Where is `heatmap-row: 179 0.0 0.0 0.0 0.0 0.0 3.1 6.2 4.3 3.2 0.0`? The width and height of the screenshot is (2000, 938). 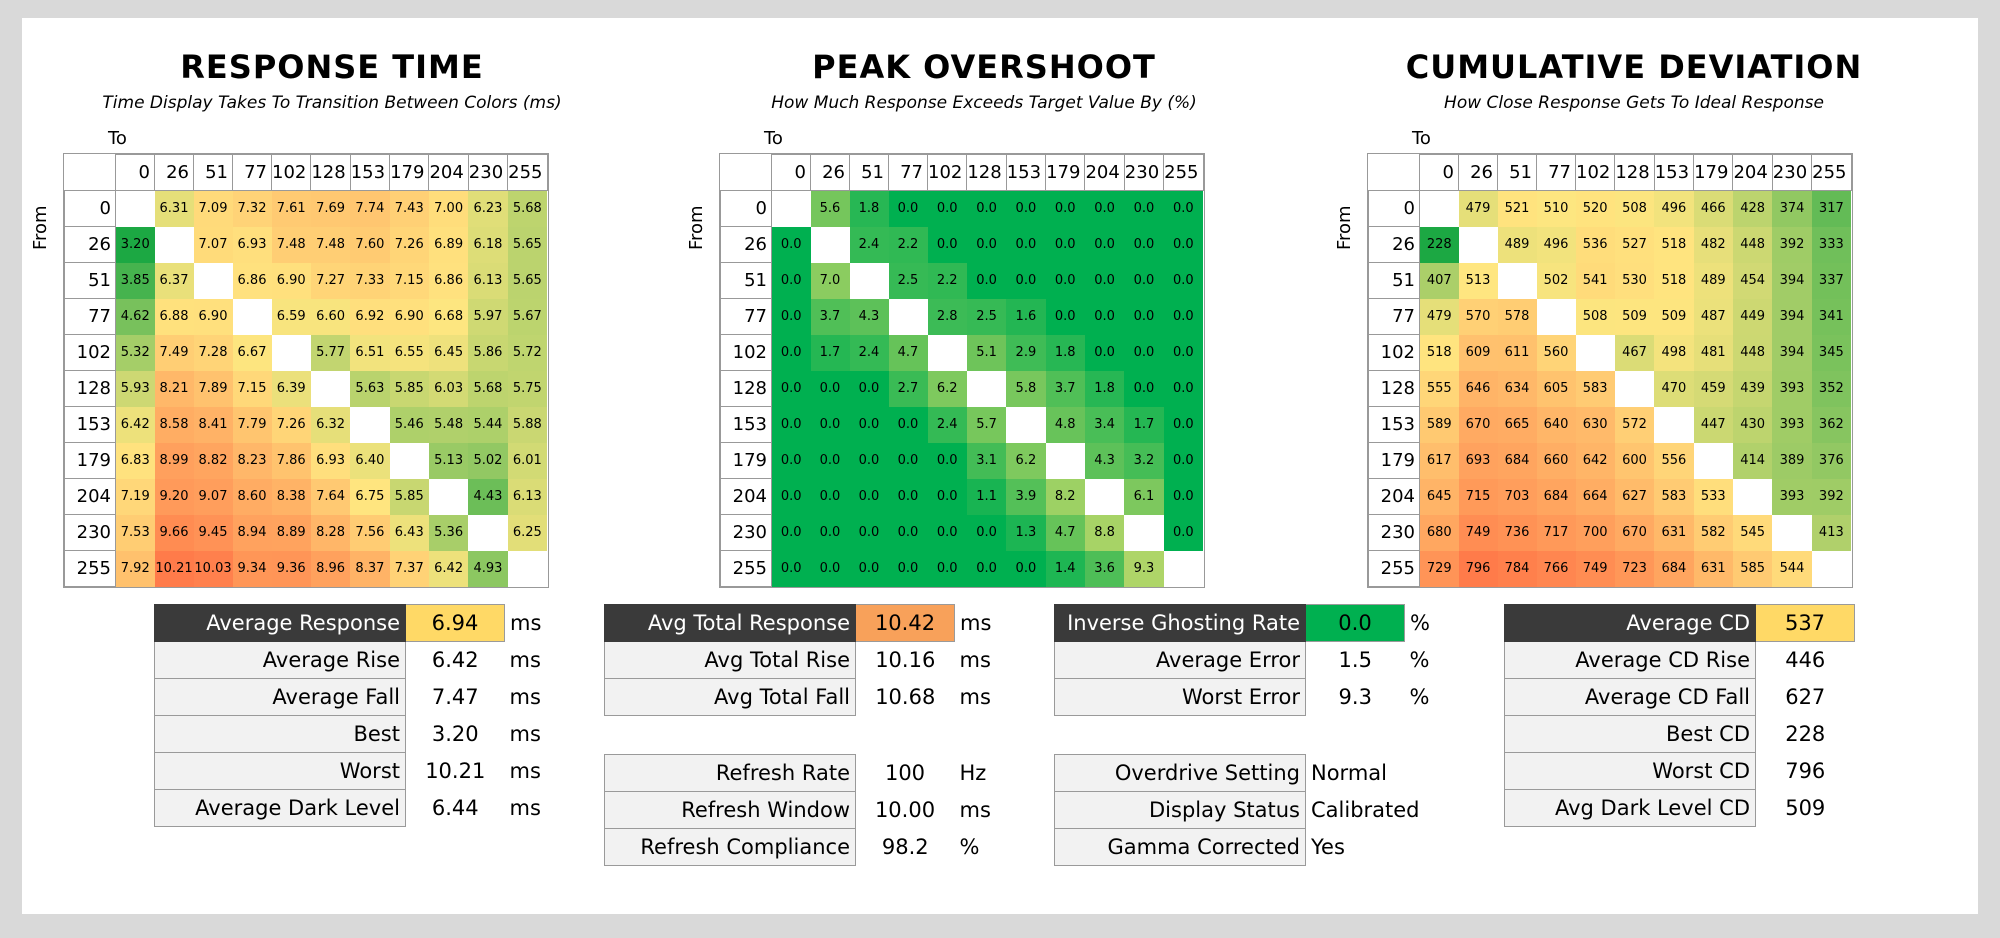
heatmap-row: 179 0.0 0.0 0.0 0.0 0.0 3.1 6.2 4.3 3.2 0.0 is located at coordinates (962, 460).